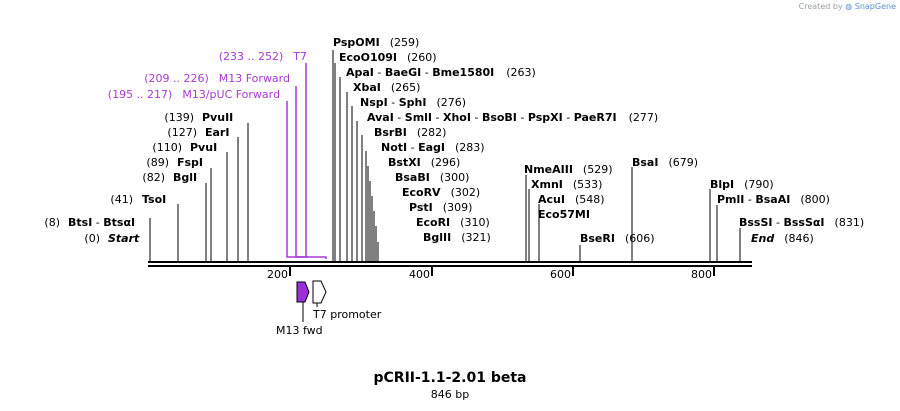 Image resolution: width=900 pixels, height=411 pixels. What do you see at coordinates (470, 147) in the screenshot?
I see `site-pos: (283)` at bounding box center [470, 147].